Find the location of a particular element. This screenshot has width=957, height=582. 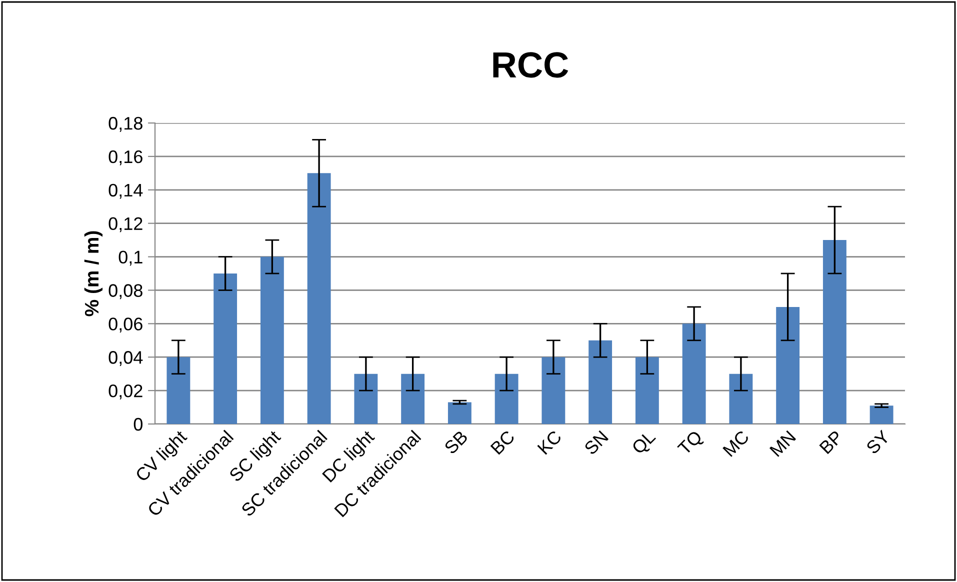

y-tick-label: 0,08 is located at coordinates (125, 292).